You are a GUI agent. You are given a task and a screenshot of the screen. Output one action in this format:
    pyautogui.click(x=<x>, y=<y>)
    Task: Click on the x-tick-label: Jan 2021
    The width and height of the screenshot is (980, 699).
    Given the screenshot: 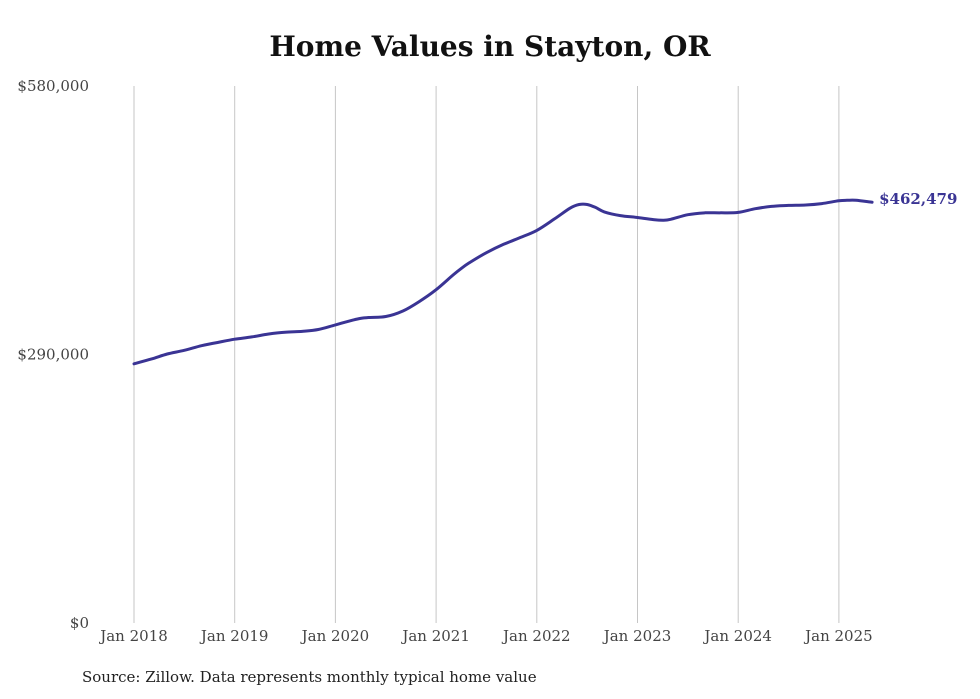 What is the action you would take?
    pyautogui.click(x=435, y=636)
    